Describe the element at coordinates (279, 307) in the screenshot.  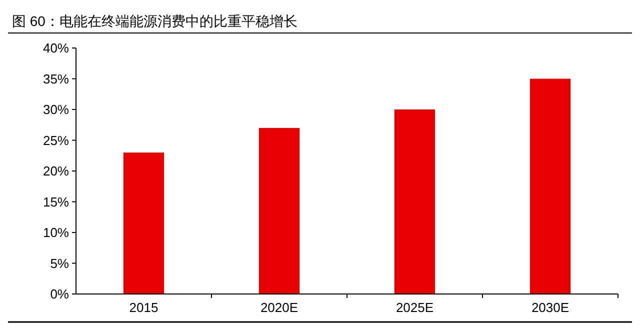
I see `x-tick-label: 2020E` at that location.